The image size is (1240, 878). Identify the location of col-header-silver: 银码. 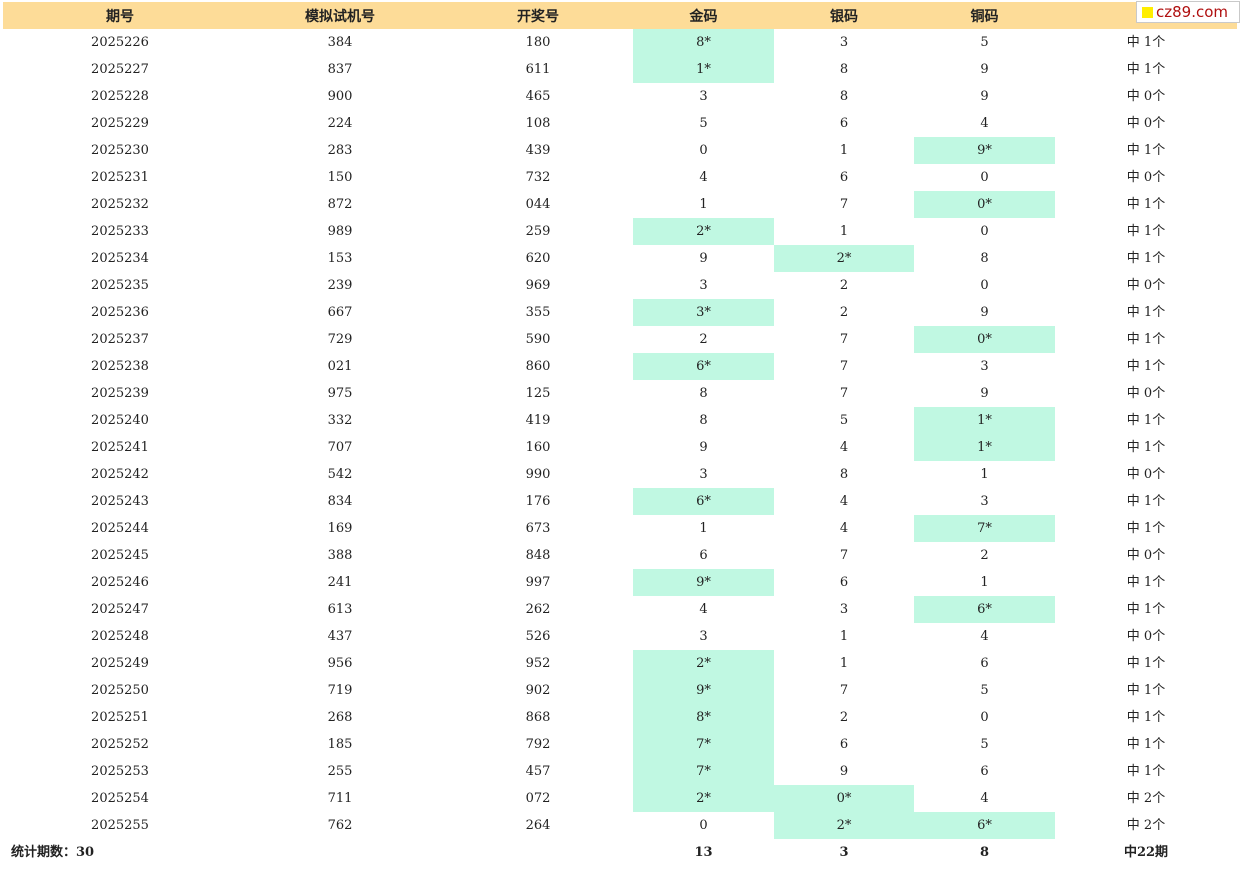
(844, 15).